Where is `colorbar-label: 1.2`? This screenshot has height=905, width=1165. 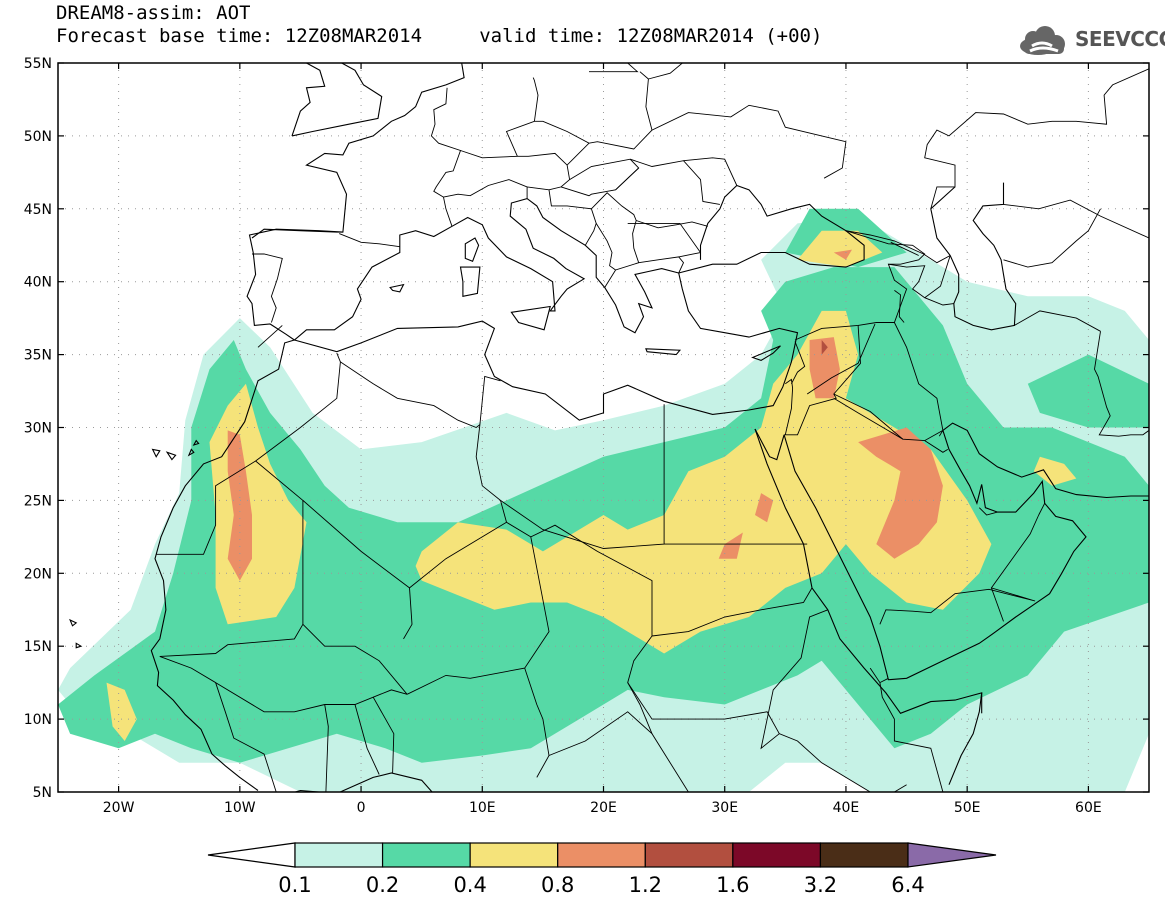
colorbar-label: 1.2 is located at coordinates (645, 885).